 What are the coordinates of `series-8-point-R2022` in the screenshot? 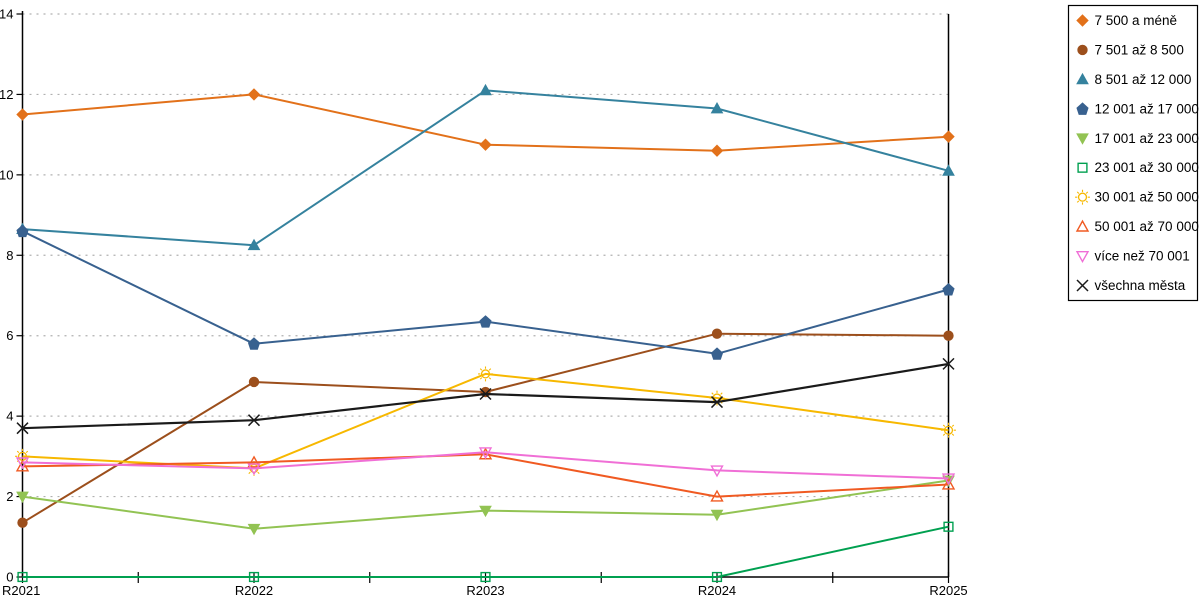 It's located at (254, 461).